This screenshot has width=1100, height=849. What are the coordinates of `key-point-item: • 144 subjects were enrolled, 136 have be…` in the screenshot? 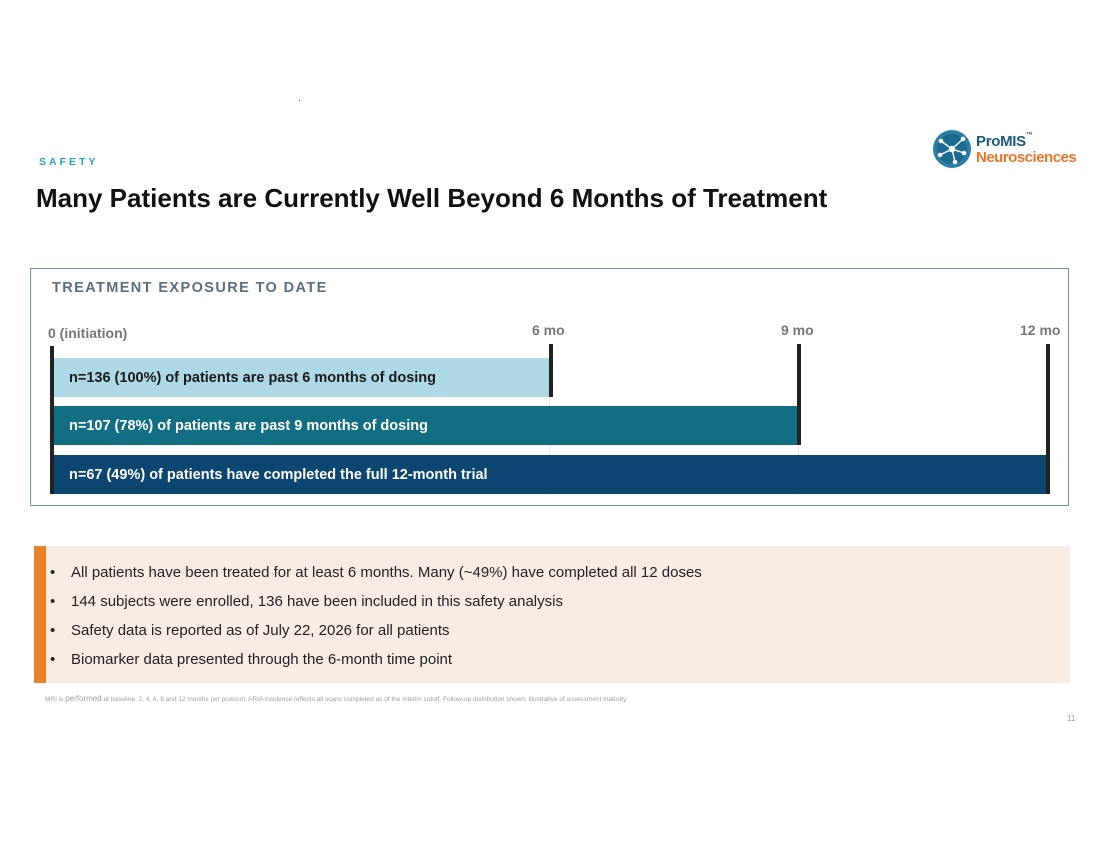 It's located at (306, 601).